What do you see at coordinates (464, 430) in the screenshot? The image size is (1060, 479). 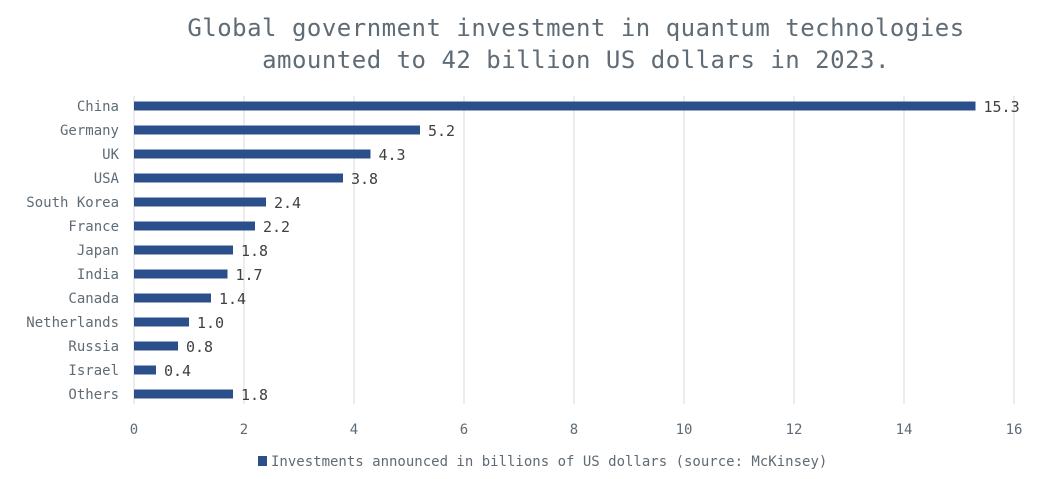 I see `x-tick-label: 6` at bounding box center [464, 430].